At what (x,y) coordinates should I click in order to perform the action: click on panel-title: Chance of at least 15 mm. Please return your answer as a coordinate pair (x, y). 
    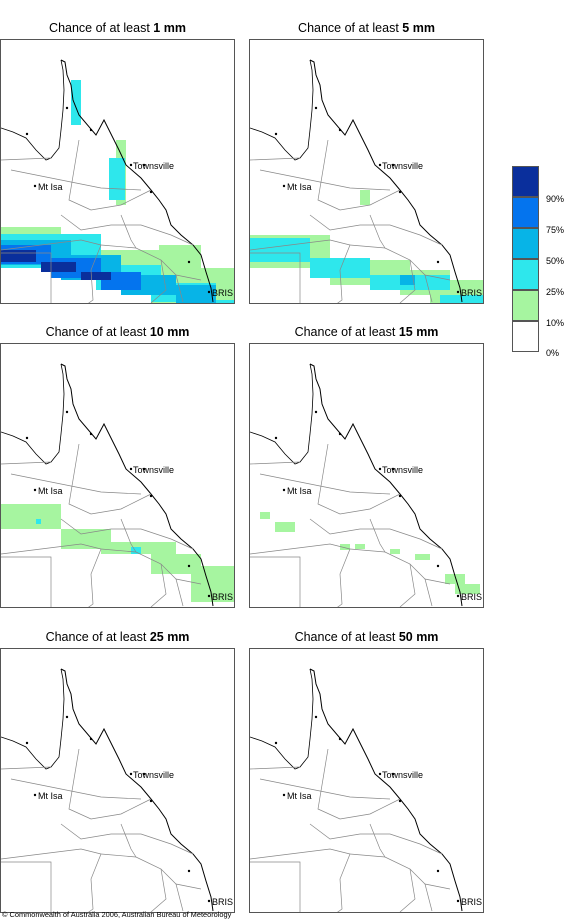
    Looking at the image, I should click on (366, 332).